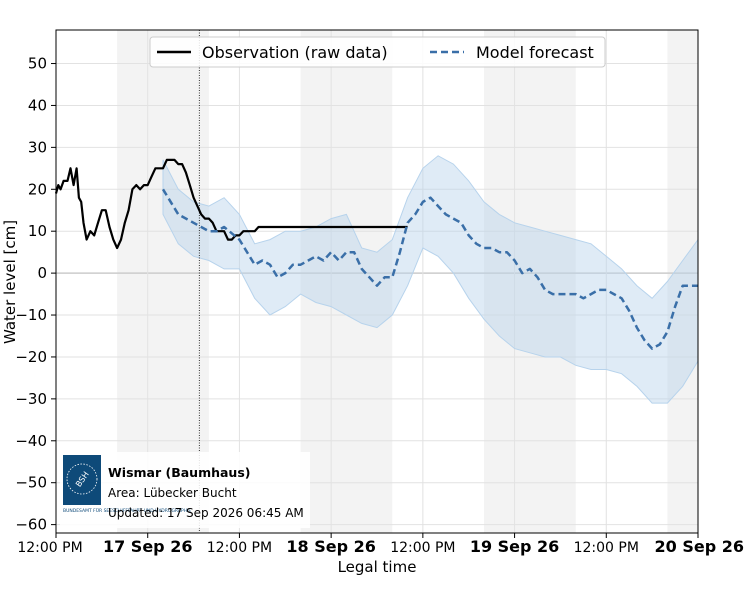 The height and width of the screenshot is (600, 750). What do you see at coordinates (206, 513) in the screenshot?
I see `station-updated: Updated: 17 Sep 2026 06:45 AM` at bounding box center [206, 513].